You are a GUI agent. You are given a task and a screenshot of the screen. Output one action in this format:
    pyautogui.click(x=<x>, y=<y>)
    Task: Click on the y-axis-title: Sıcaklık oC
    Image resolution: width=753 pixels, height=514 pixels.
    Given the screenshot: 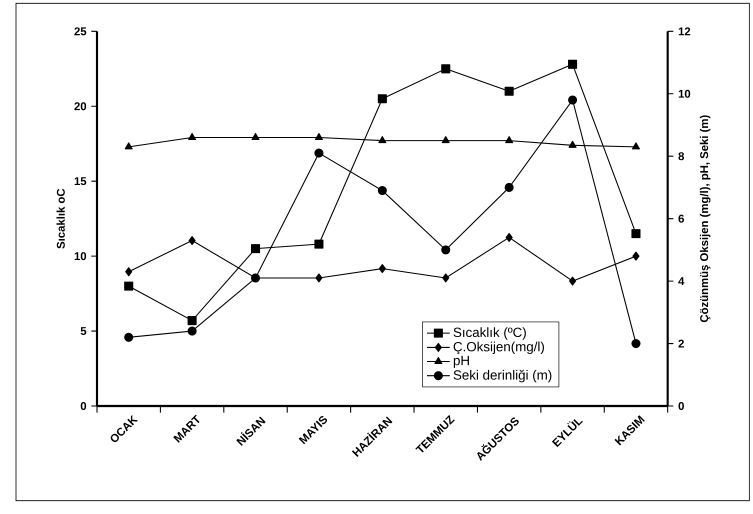 What is the action you would take?
    pyautogui.click(x=60, y=218)
    